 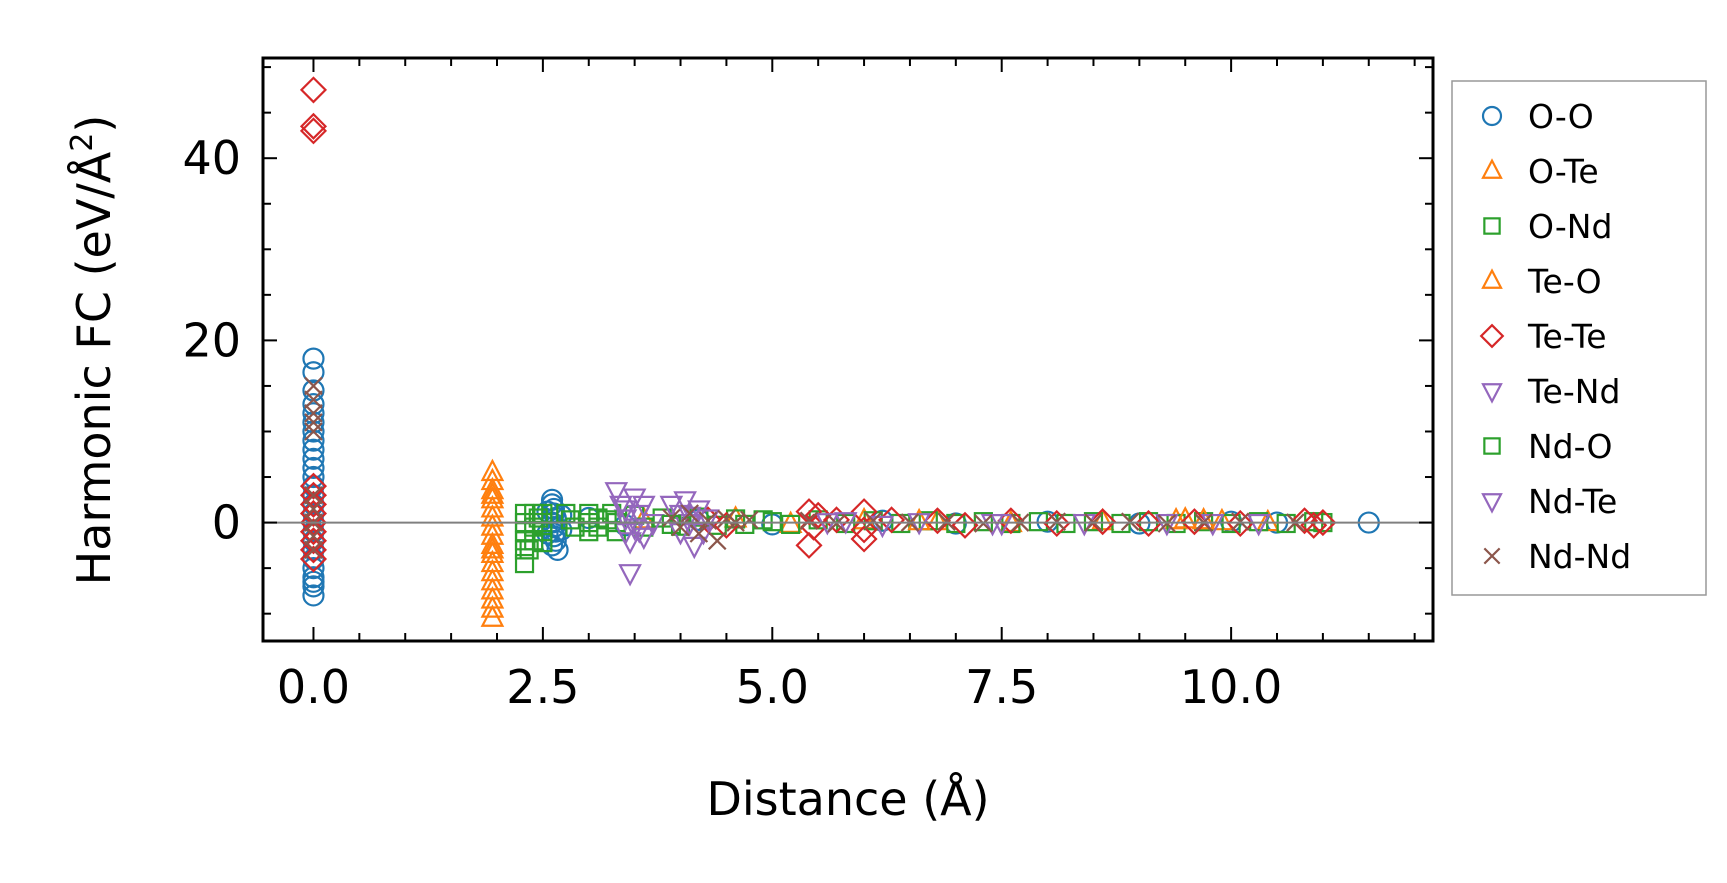 I want to click on y-tick-label: 0, so click(x=226, y=523).